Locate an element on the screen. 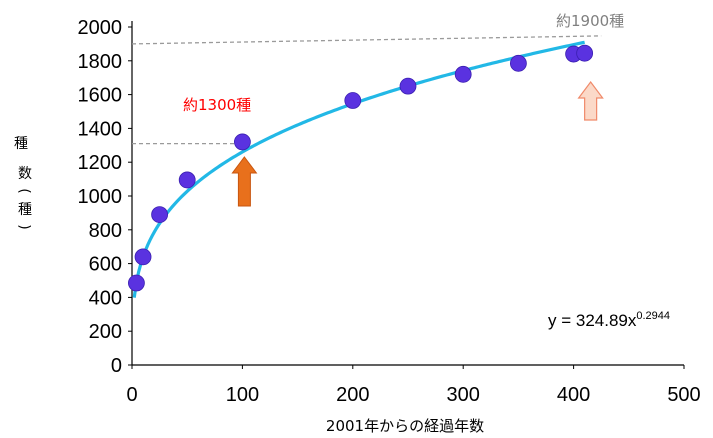 The image size is (713, 438). y-axis-label-char: ) is located at coordinates (24, 226).